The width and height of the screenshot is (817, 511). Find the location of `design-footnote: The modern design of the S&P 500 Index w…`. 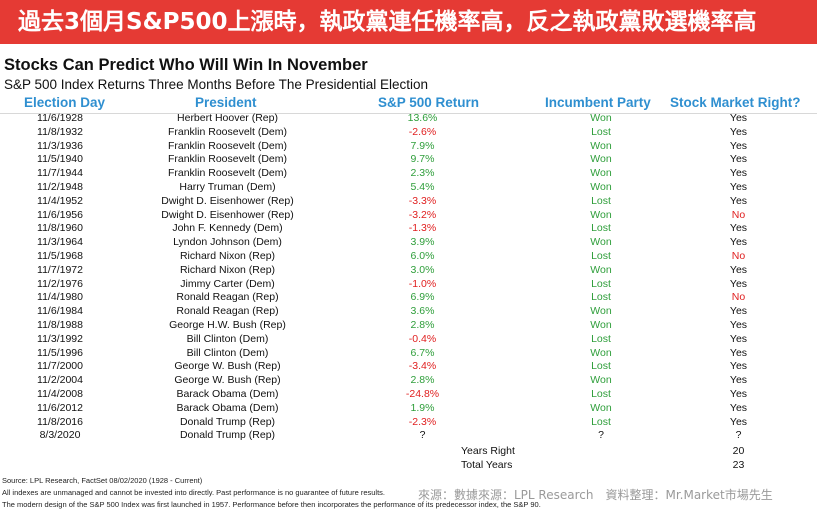

design-footnote: The modern design of the S&P 500 Index w… is located at coordinates (271, 504).